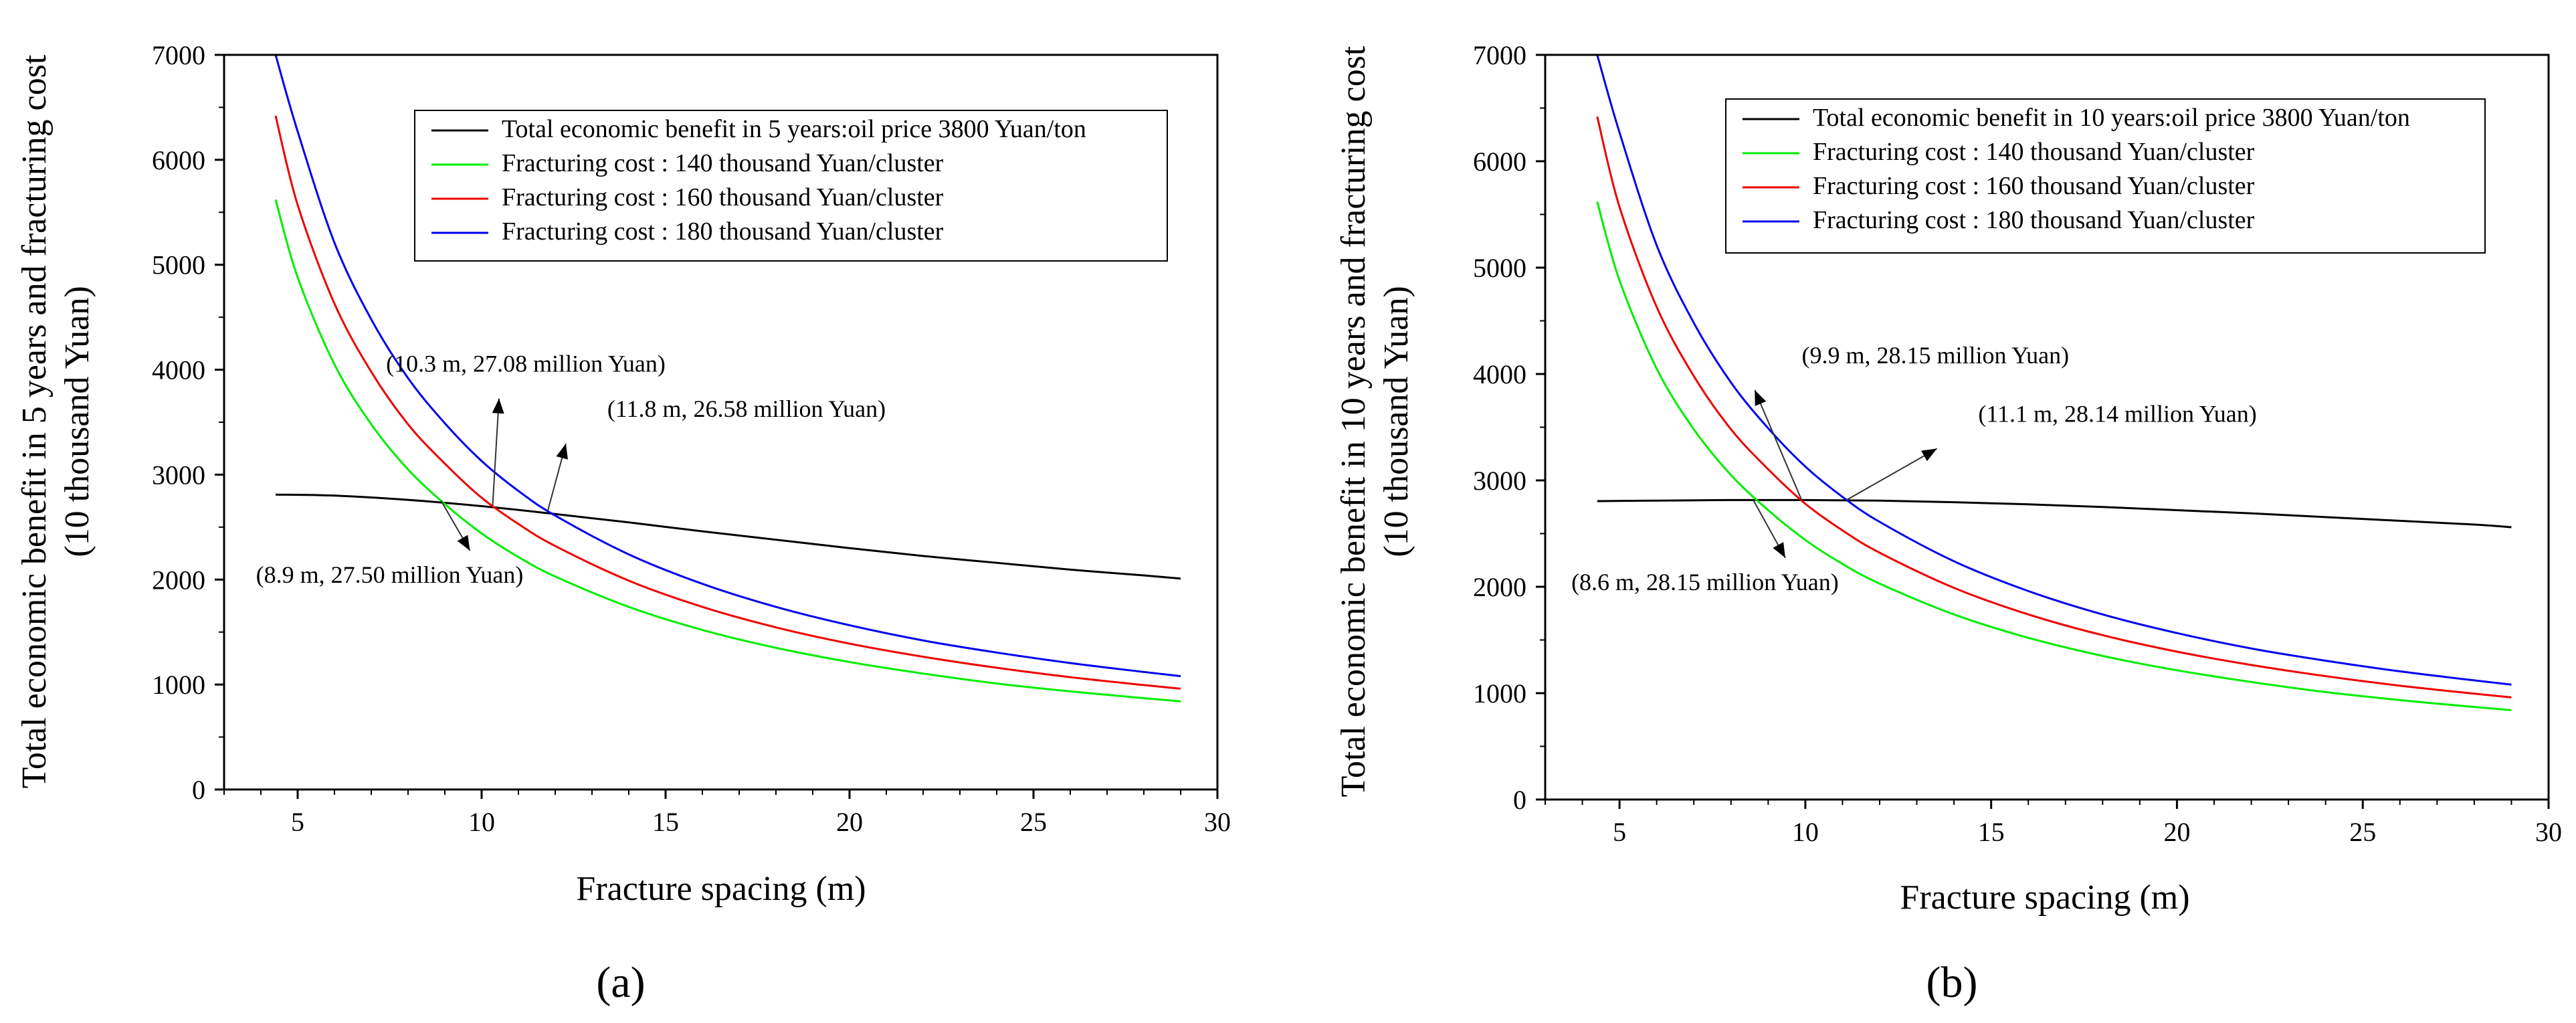  I want to click on panel-label-b: (b), so click(1952, 982).